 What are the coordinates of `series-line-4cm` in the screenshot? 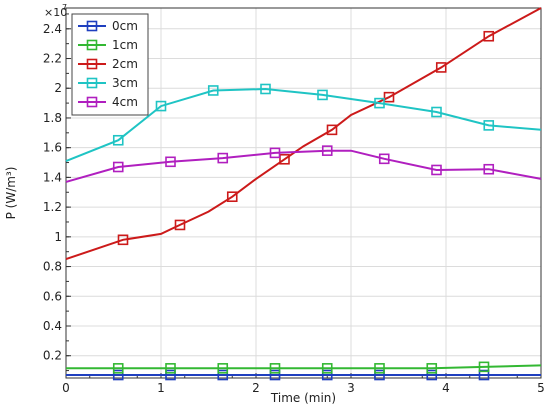 It's located at (303, 166).